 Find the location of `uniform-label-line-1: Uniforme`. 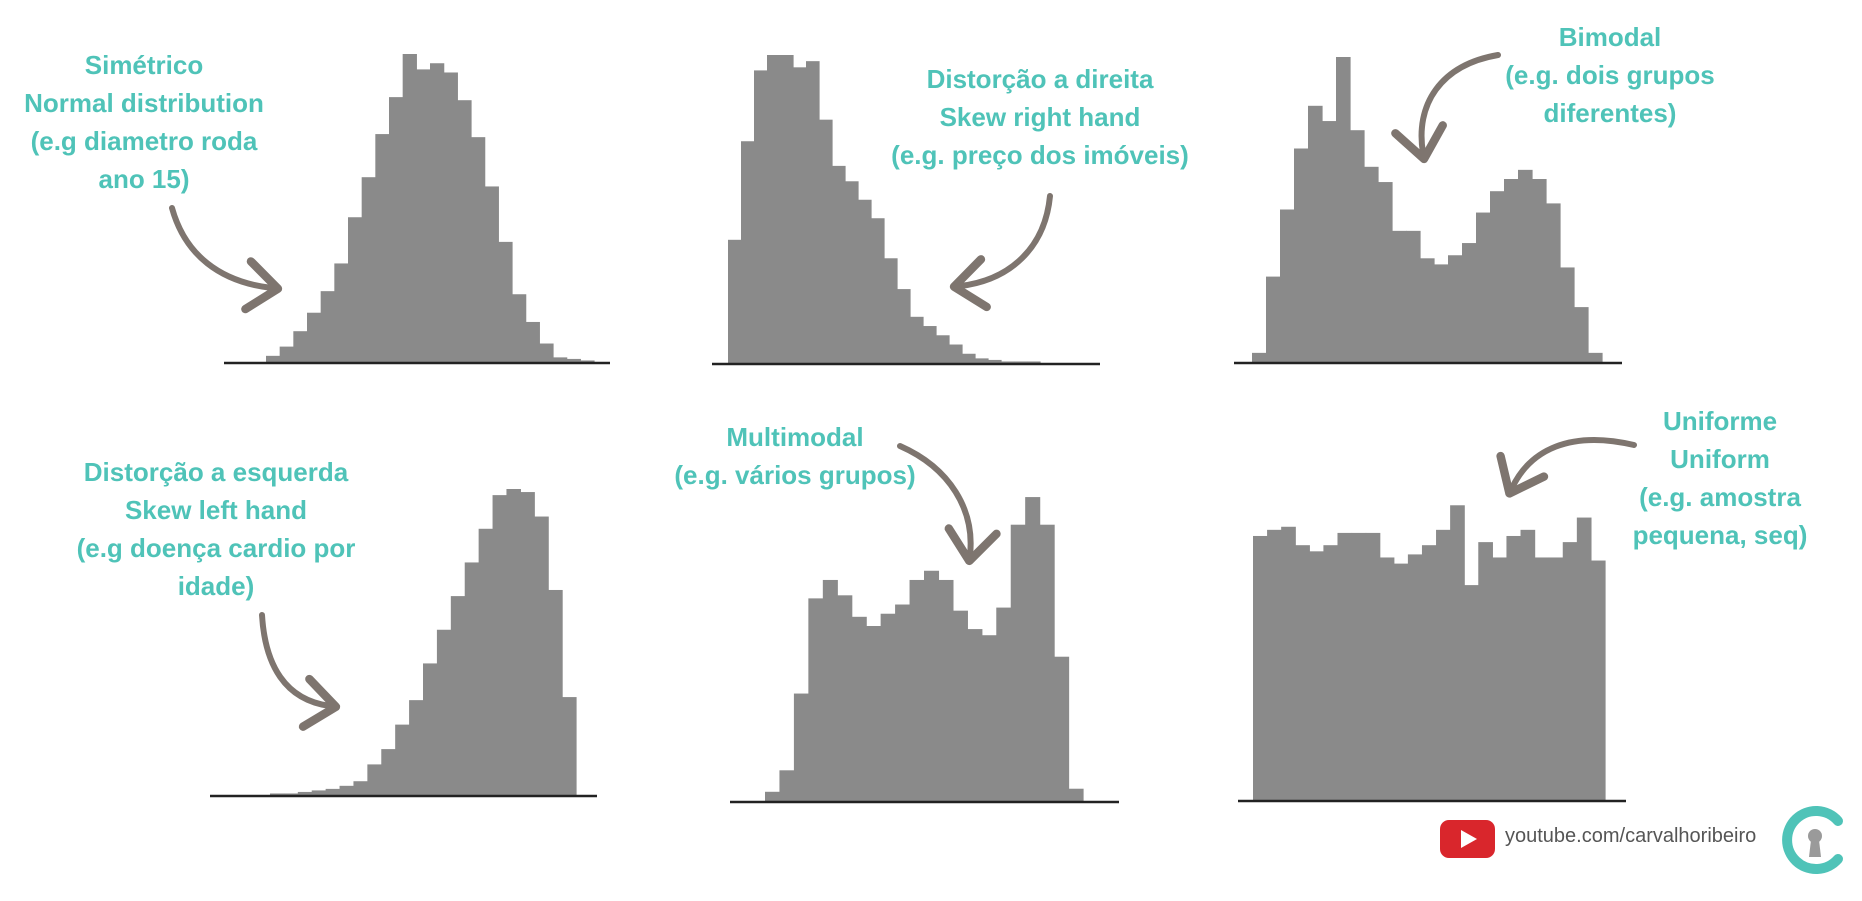

uniform-label-line-1: Uniforme is located at coordinates (1720, 421).